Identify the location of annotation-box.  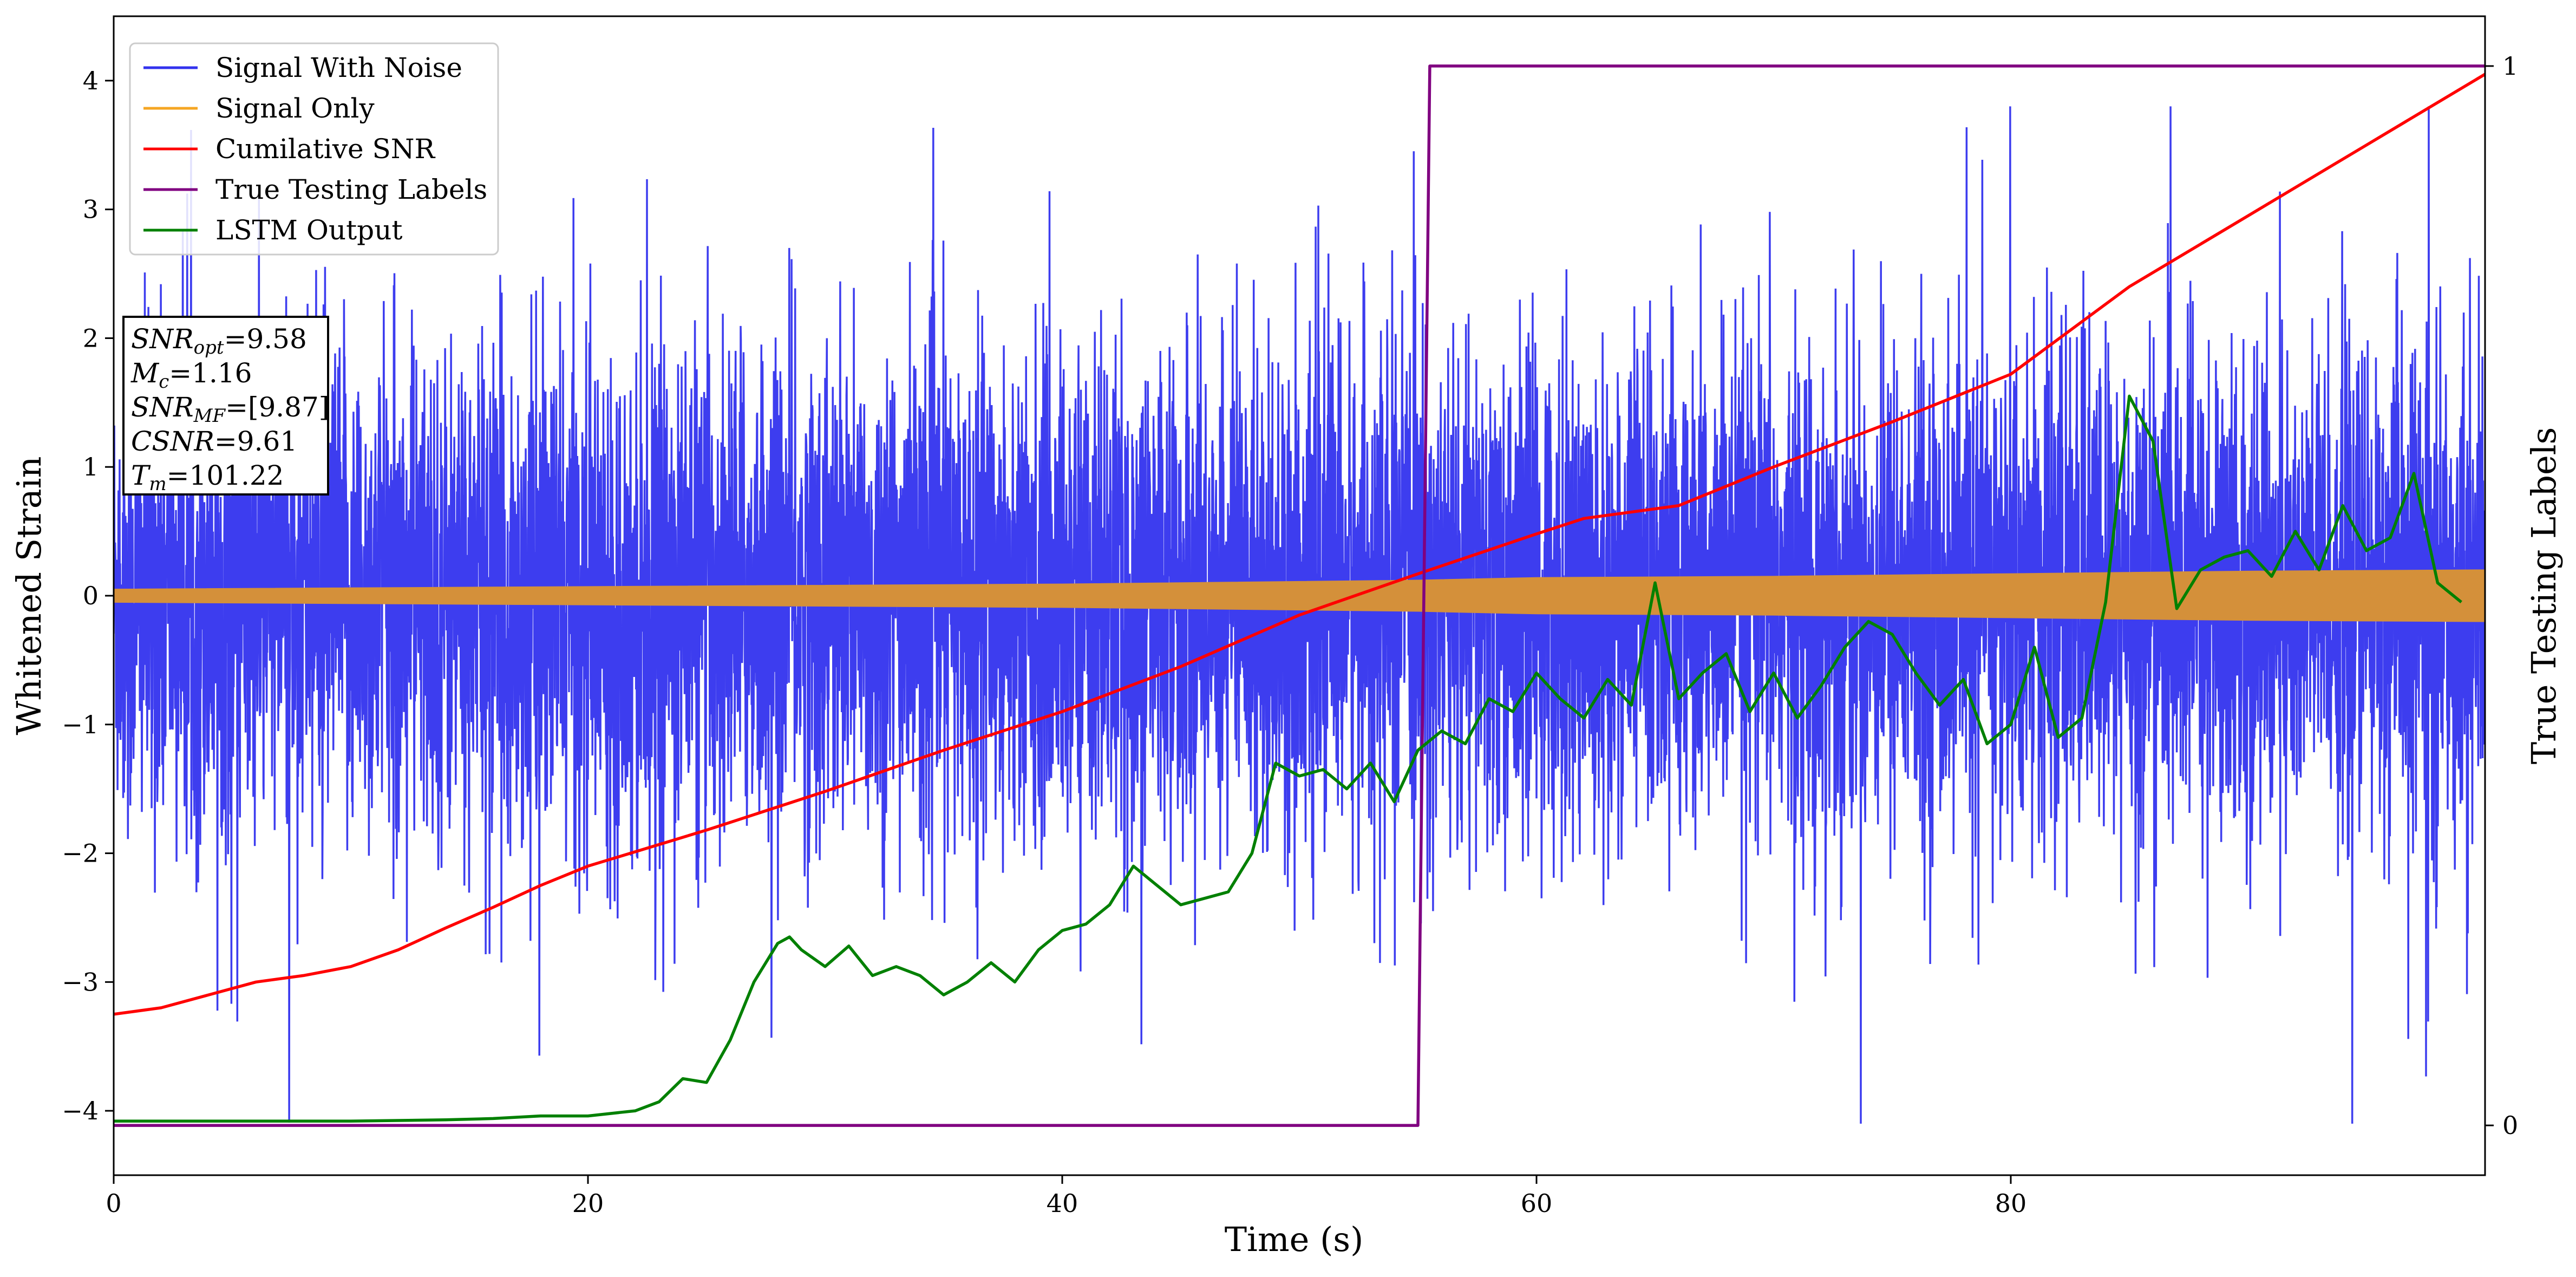
(225, 406).